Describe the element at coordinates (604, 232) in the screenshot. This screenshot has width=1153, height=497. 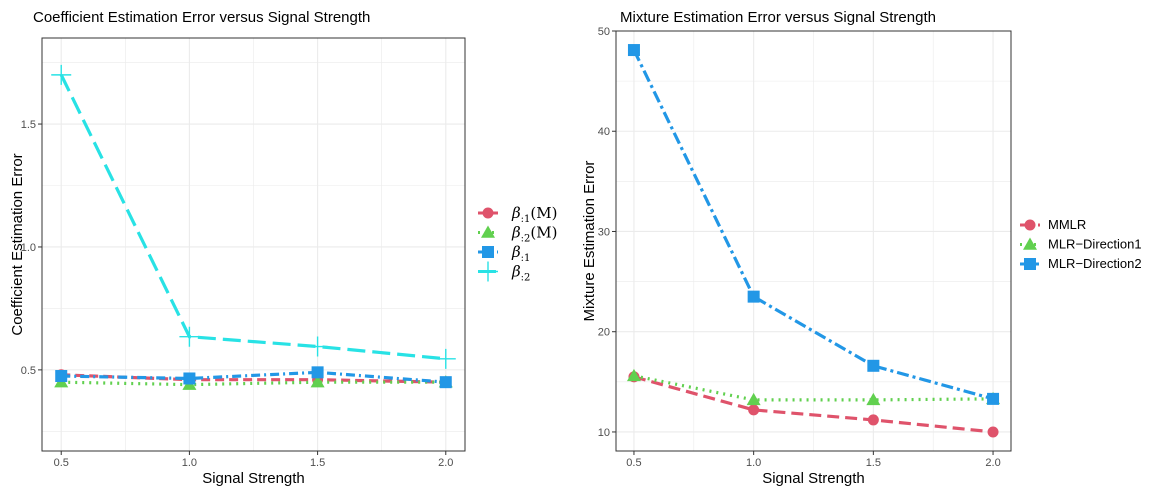
I see `y-tick-label: 30` at that location.